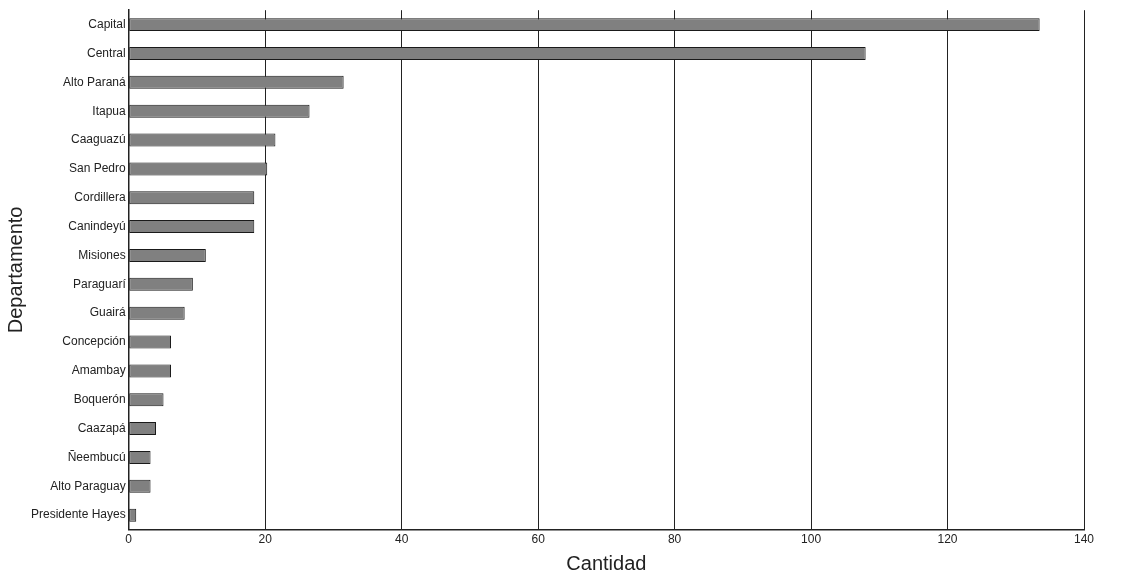 Image resolution: width=1124 pixels, height=582 pixels. Describe the element at coordinates (95, 81) in the screenshot. I see `y-tick-label: Alto Paraná` at that location.